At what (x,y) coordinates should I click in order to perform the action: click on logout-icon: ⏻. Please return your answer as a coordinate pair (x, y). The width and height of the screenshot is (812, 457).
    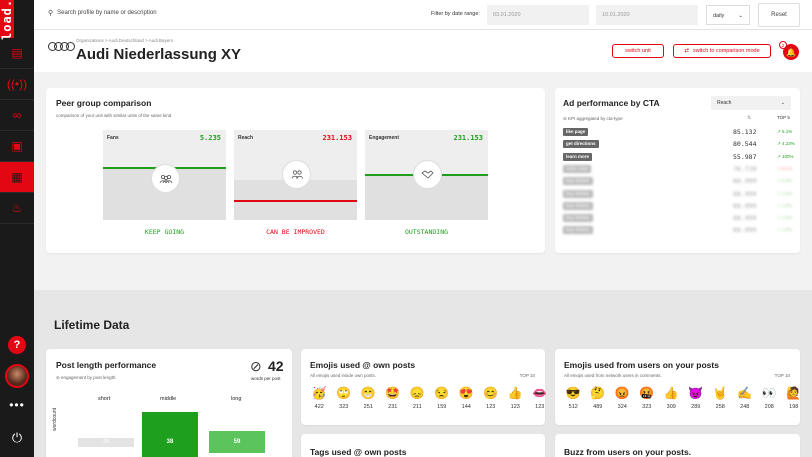
    Looking at the image, I should click on (17, 437).